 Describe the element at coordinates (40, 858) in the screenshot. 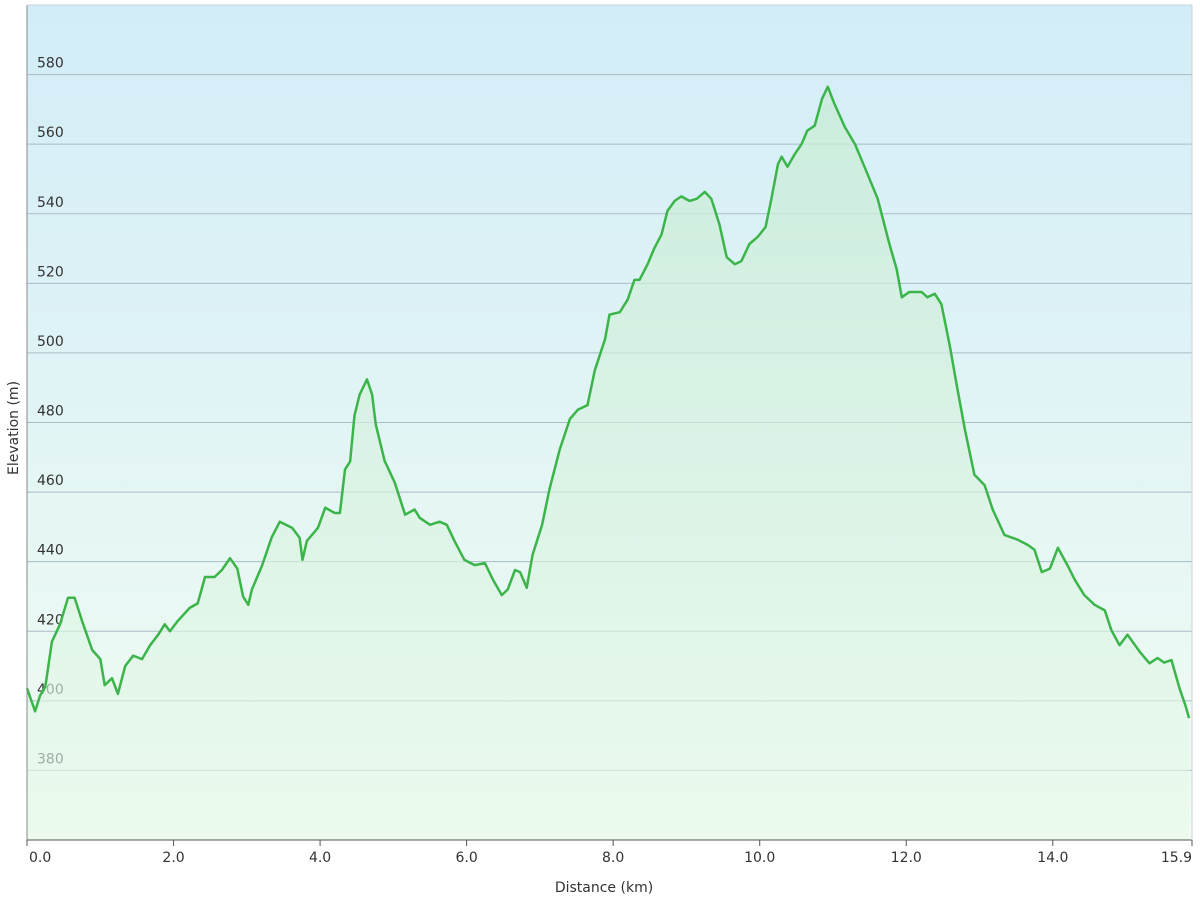

I see `x-tick-label: 0.0` at that location.